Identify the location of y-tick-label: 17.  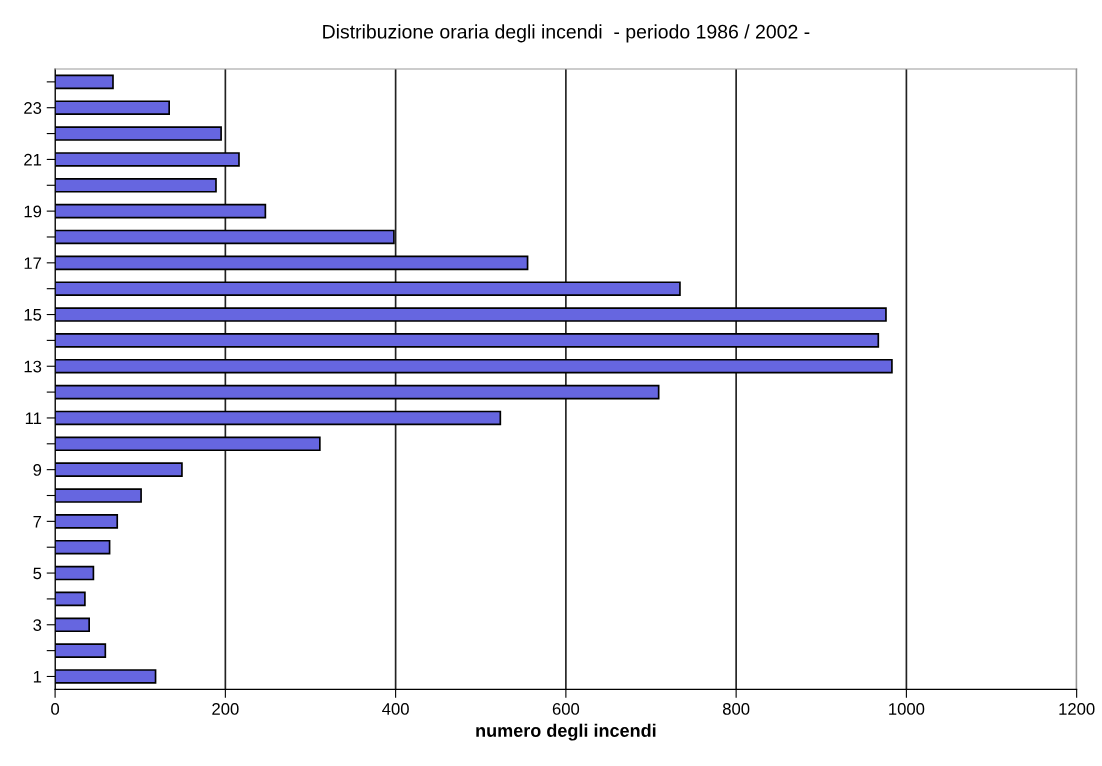
(33, 263).